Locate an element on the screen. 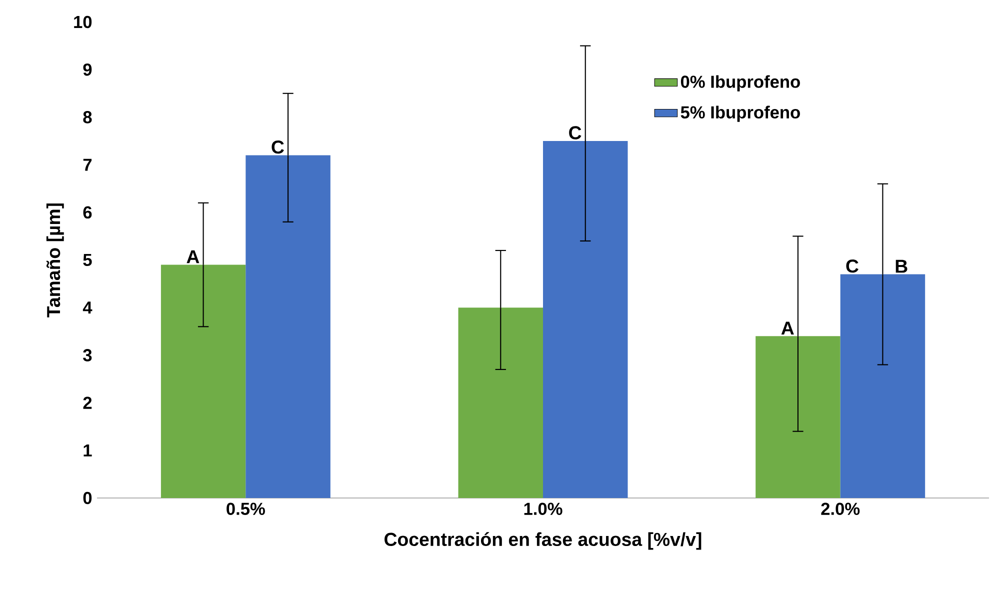 This screenshot has width=991, height=590. y-axis-title: Tamaño [µm] is located at coordinates (55, 260).